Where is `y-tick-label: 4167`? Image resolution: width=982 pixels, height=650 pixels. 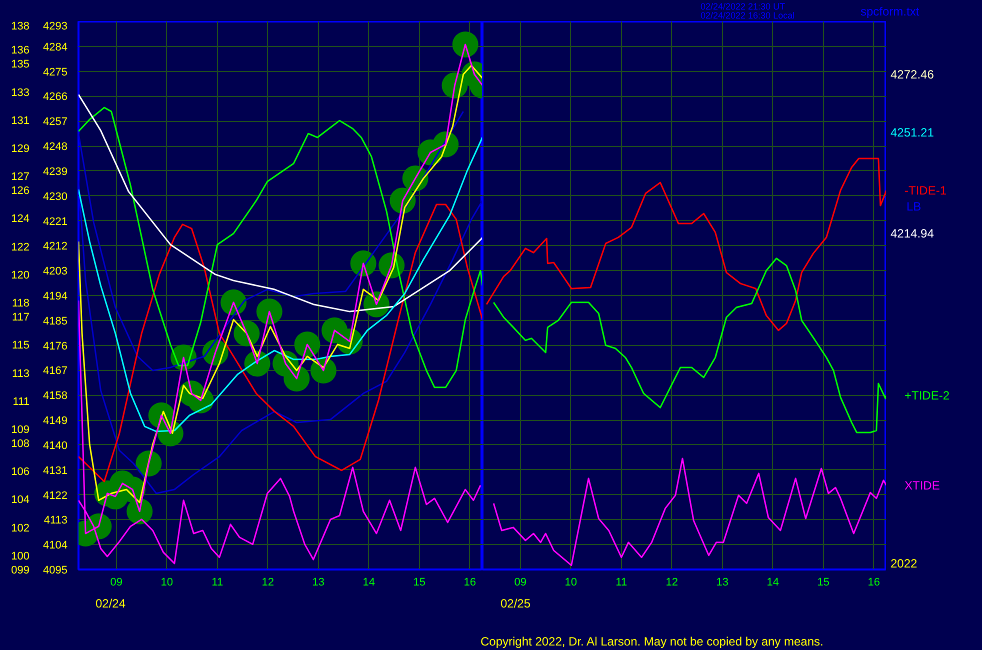 y-tick-label: 4167 is located at coordinates (55, 371).